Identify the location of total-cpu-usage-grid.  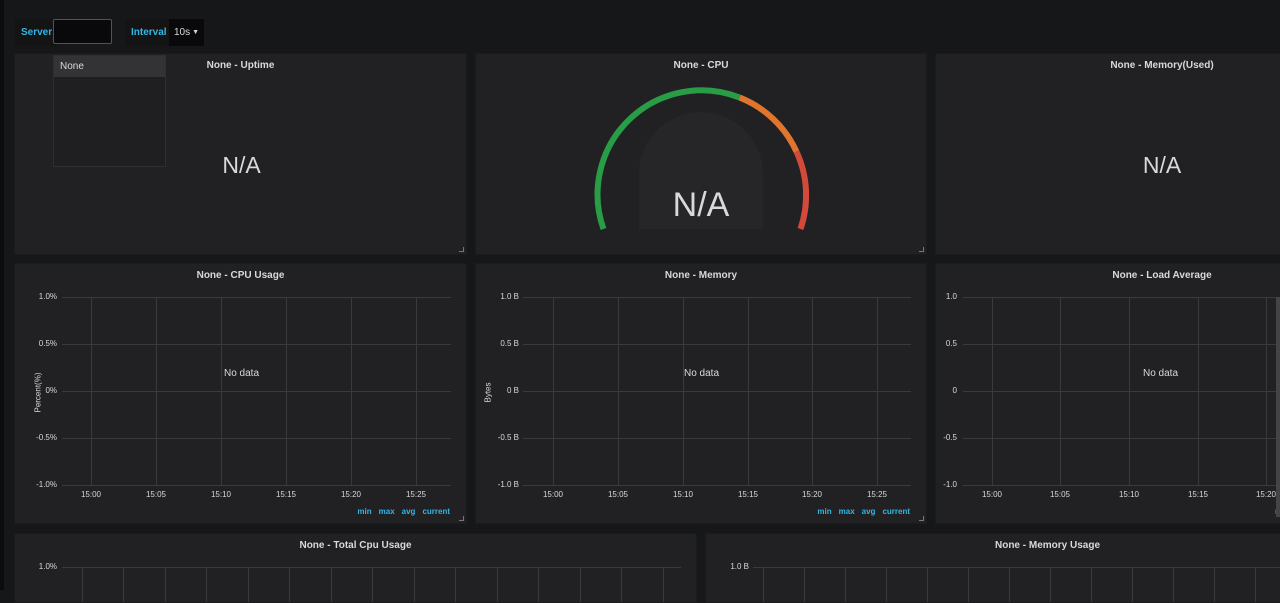
(371, 584).